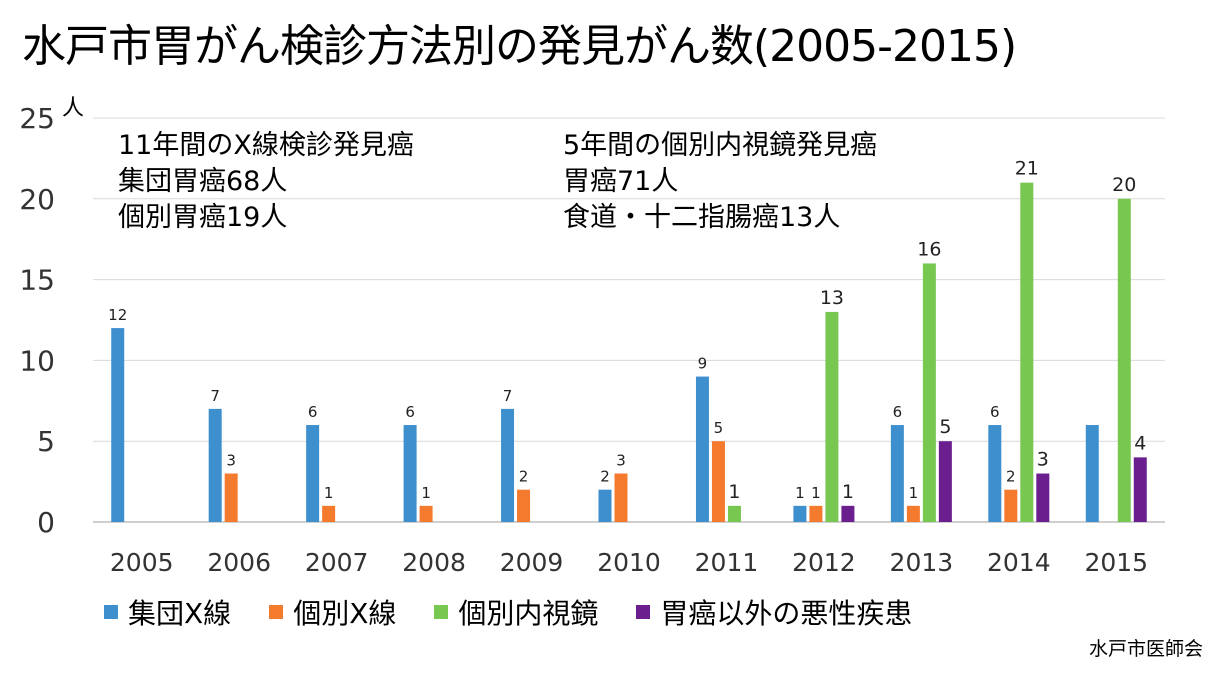  I want to click on y-tick-label: 10, so click(37, 360).